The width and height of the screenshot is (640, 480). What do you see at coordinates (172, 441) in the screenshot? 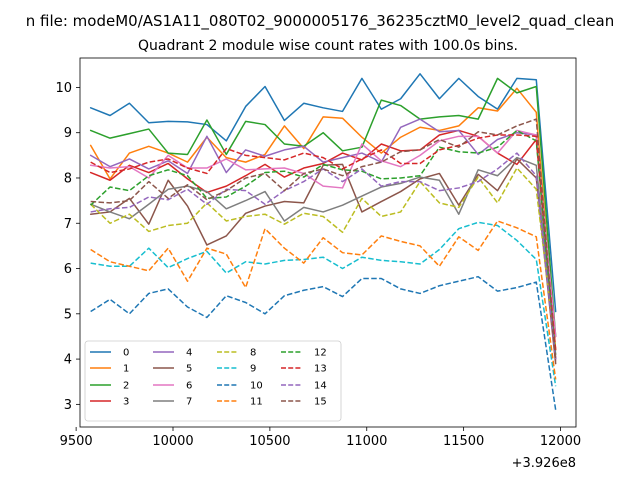
I see `x-tick-label: 10000` at bounding box center [172, 441].